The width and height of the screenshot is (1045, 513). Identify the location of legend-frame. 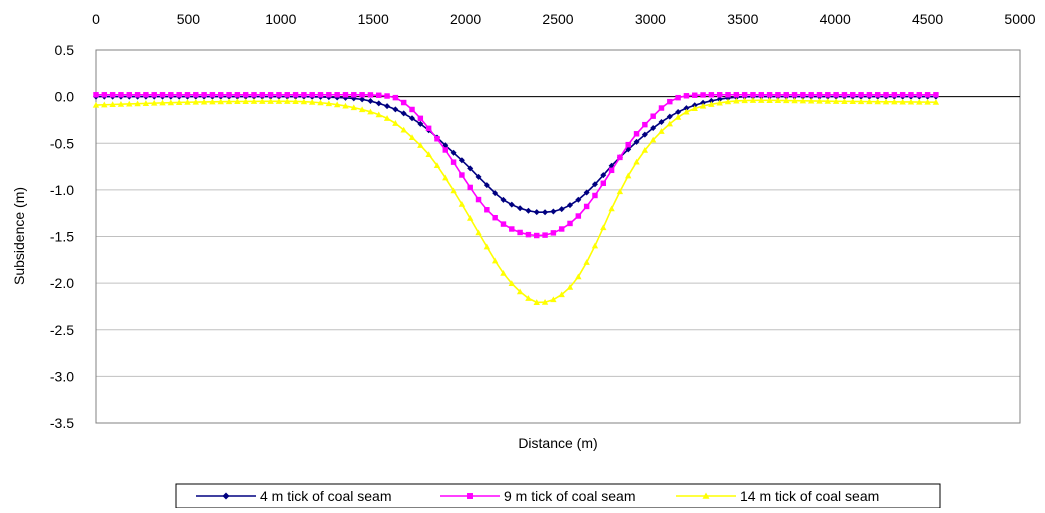
(558, 496).